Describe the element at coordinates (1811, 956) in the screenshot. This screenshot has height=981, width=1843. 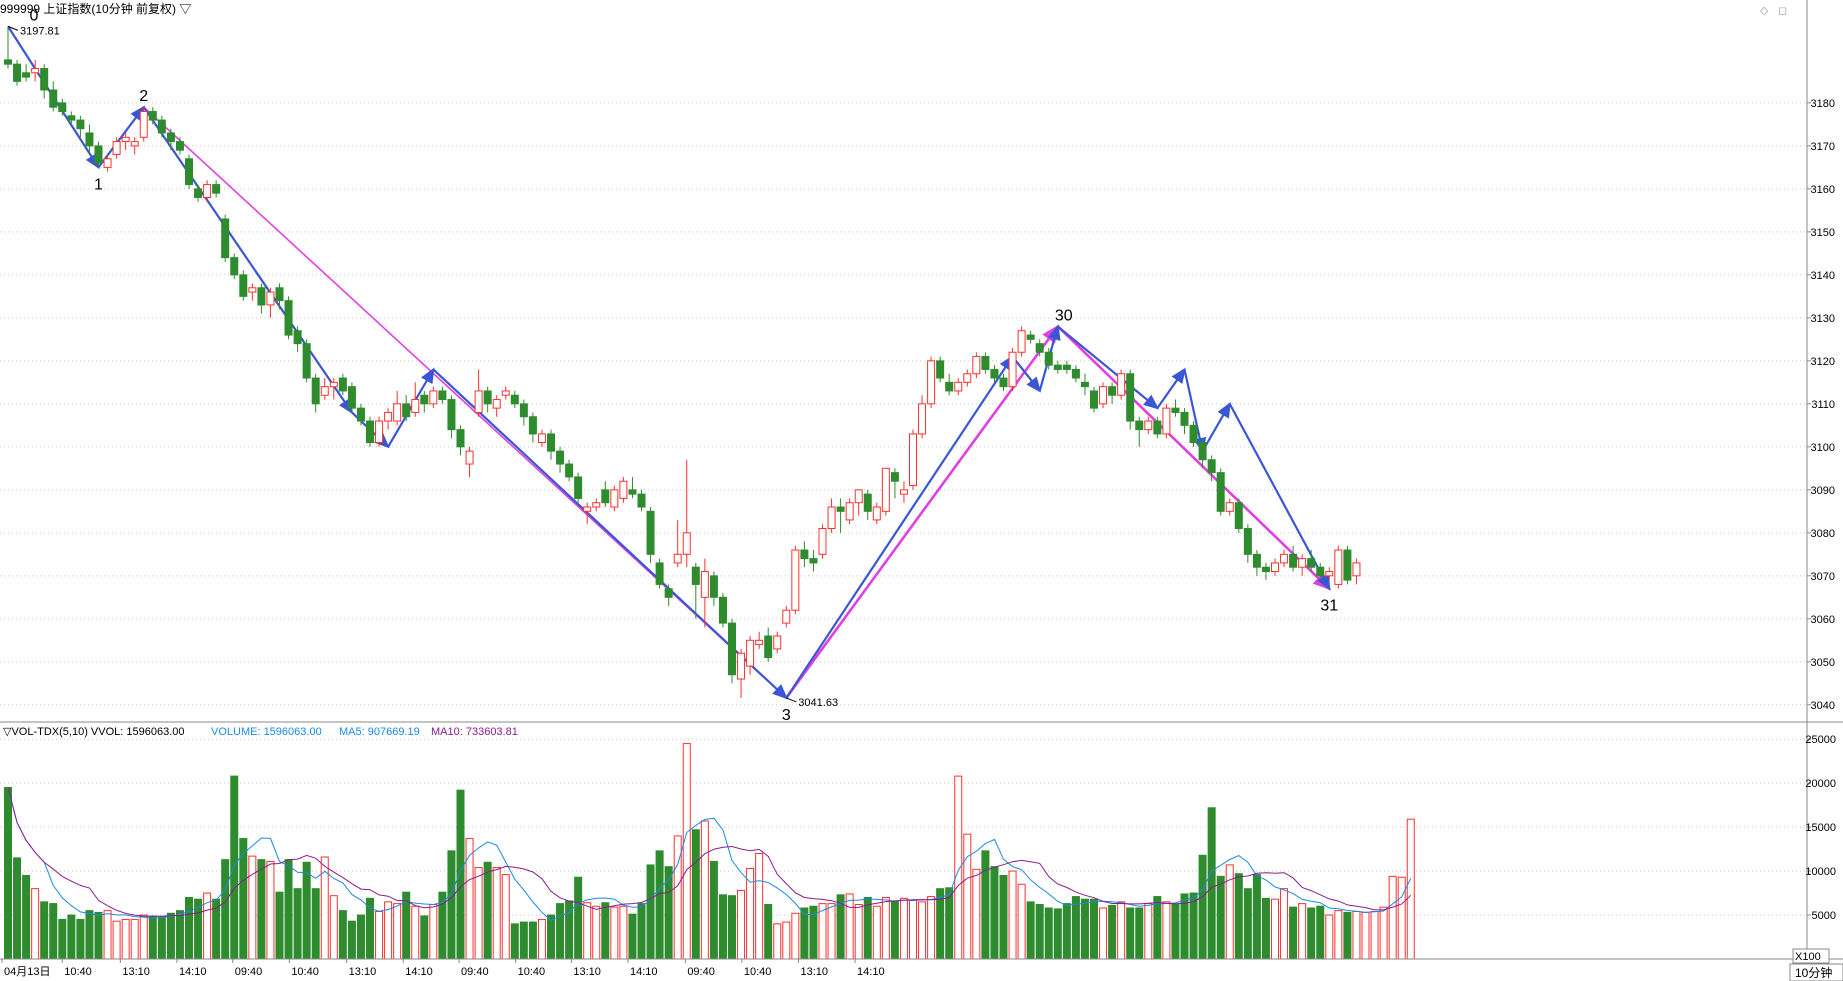
I see `scale-box` at that location.